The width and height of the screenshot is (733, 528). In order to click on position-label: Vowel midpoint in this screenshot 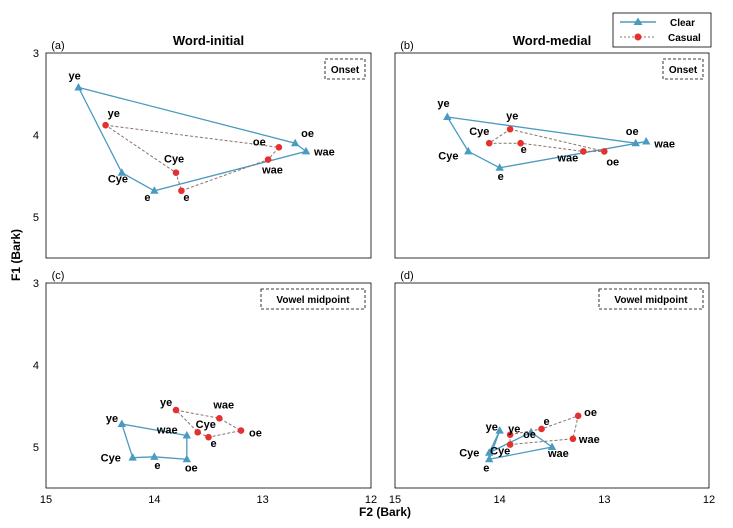, I will do `click(313, 300)`.